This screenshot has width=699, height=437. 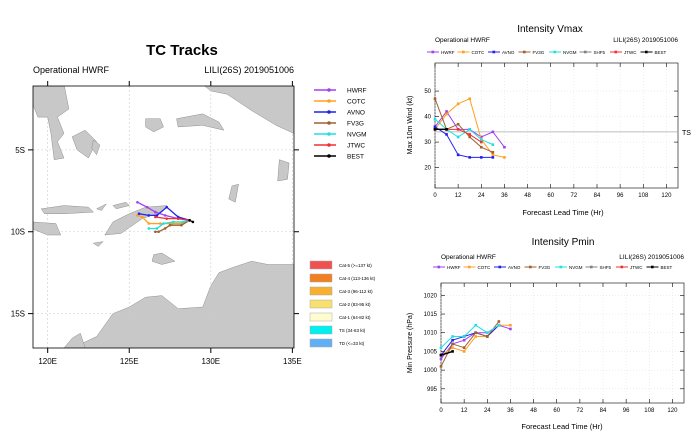 I want to click on pmin-series-fv3g, so click(x=470, y=344).